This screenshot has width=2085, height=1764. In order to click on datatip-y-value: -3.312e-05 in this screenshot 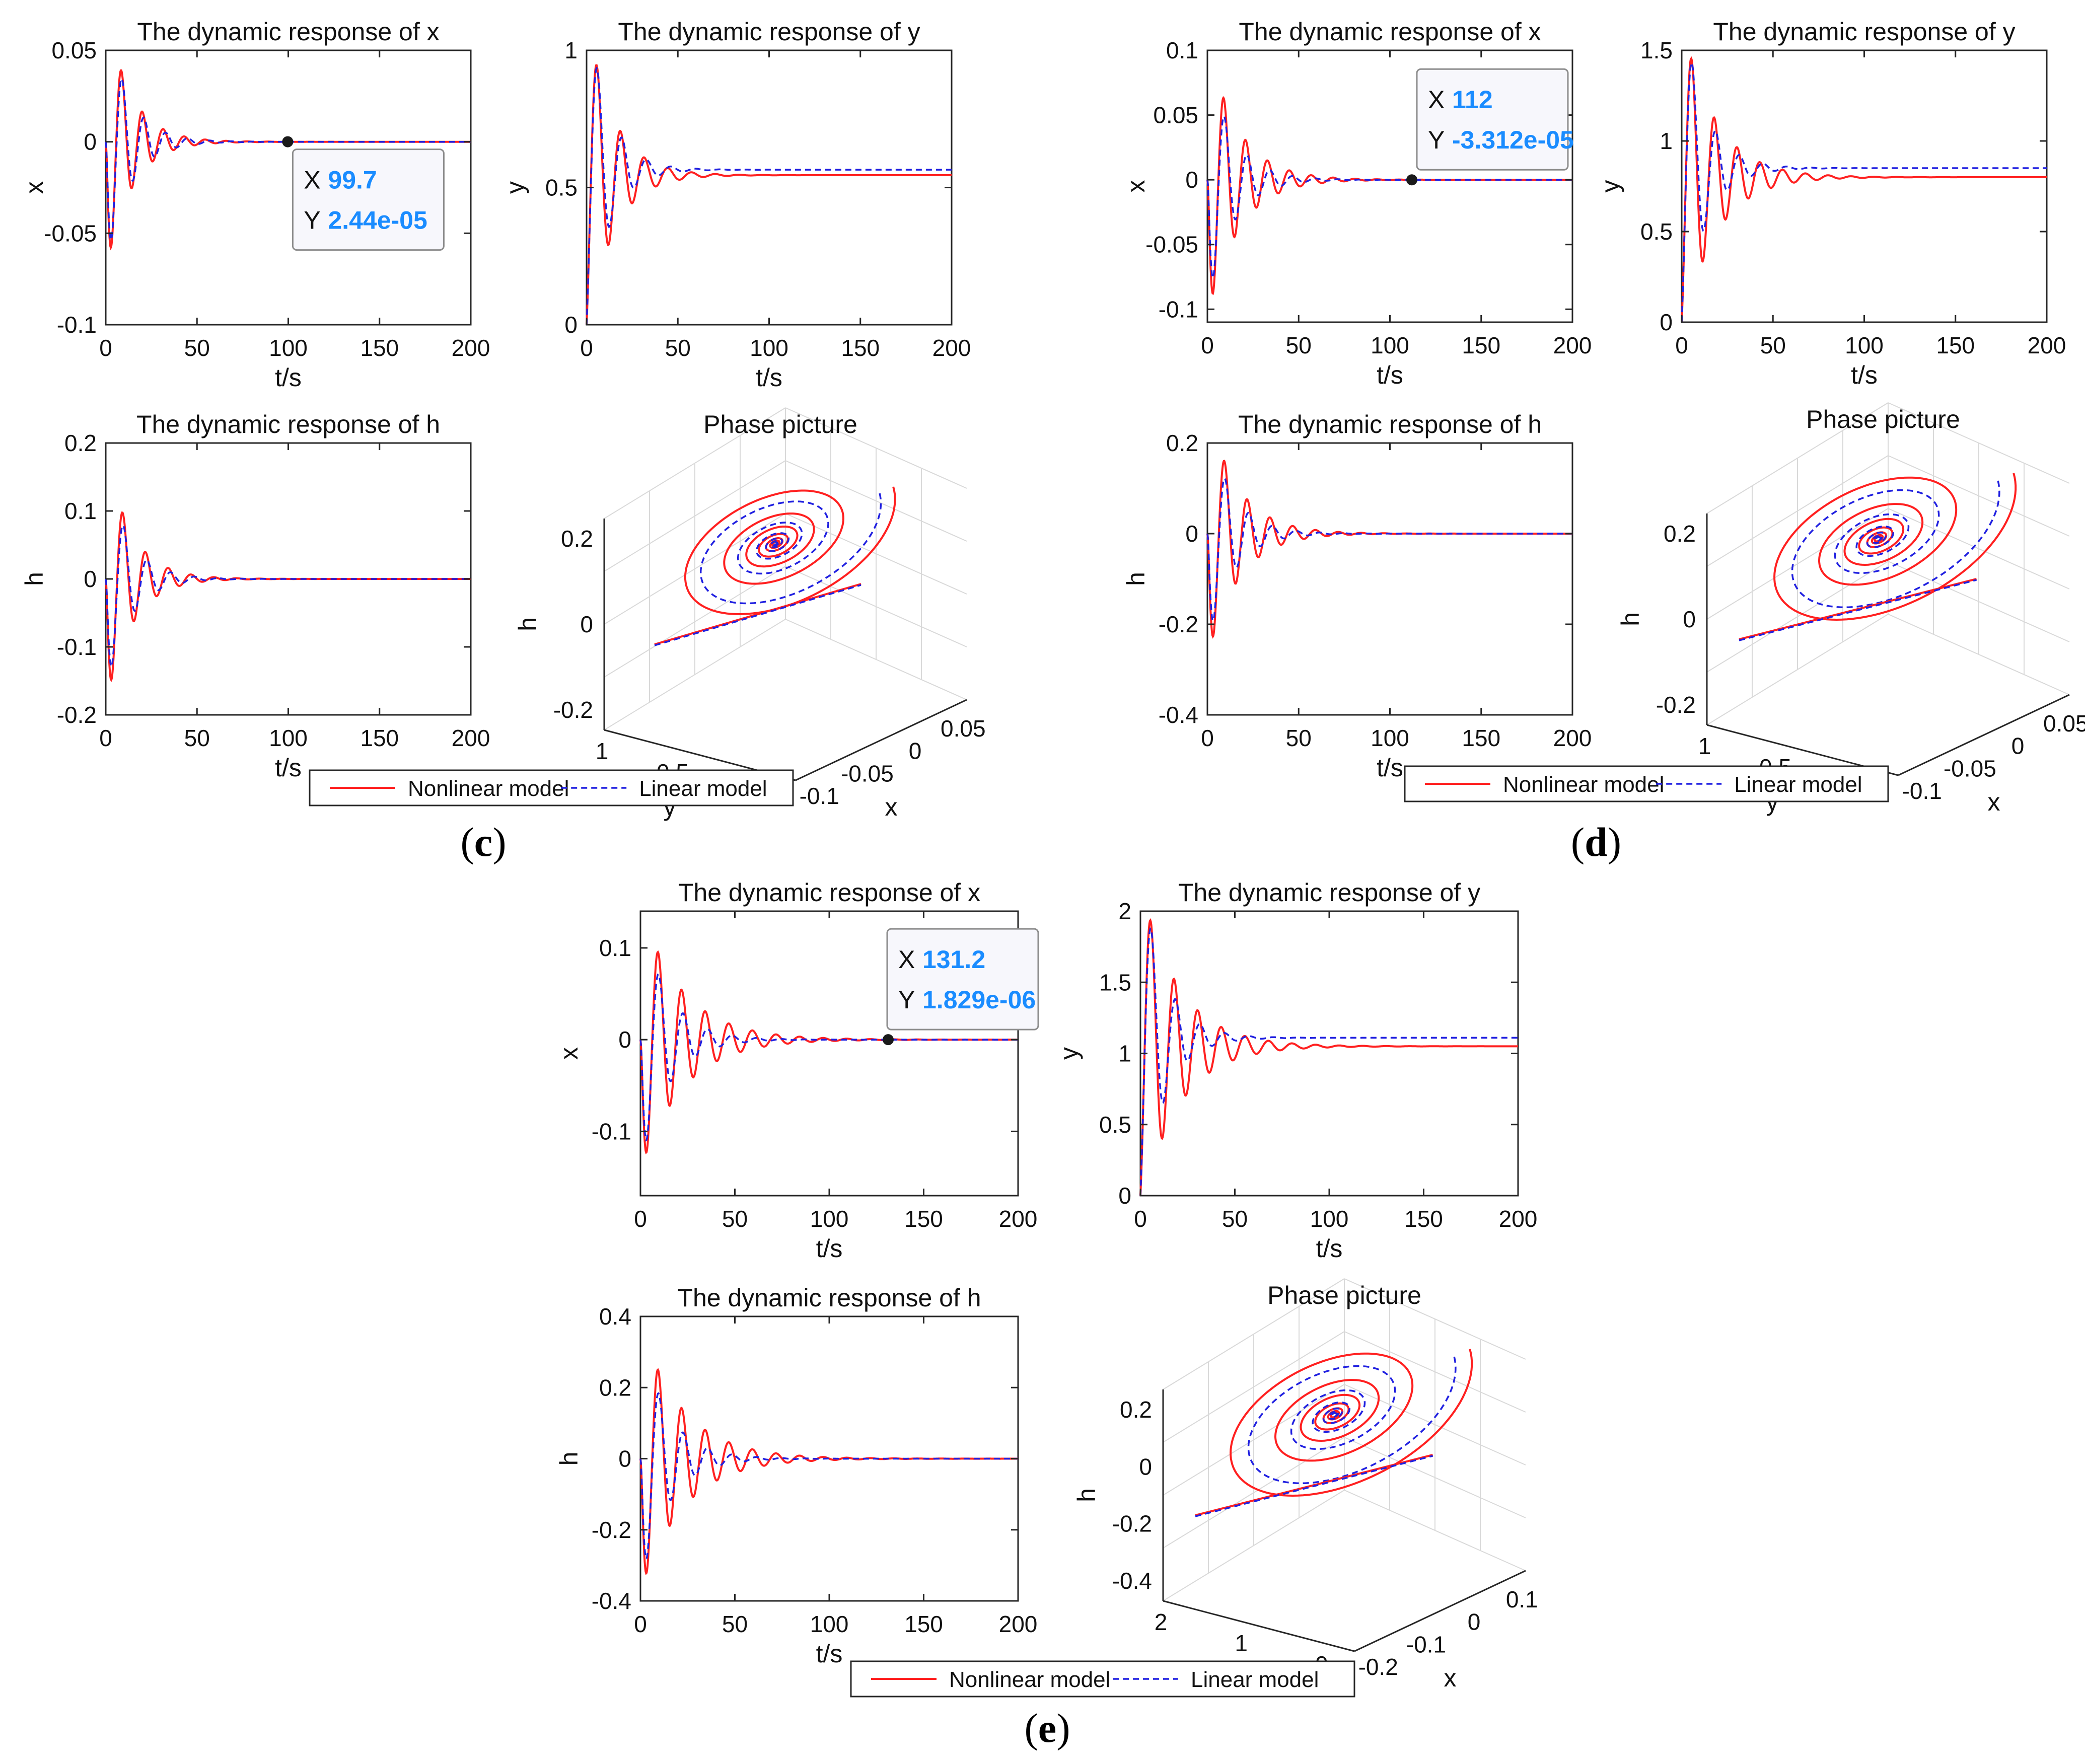, I will do `click(1513, 140)`.